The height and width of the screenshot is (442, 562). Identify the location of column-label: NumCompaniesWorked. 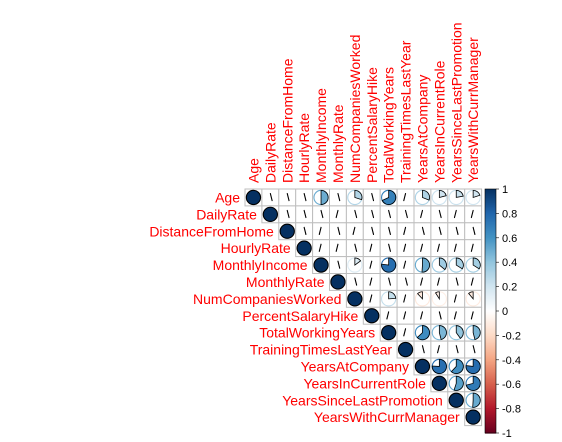
(355, 109).